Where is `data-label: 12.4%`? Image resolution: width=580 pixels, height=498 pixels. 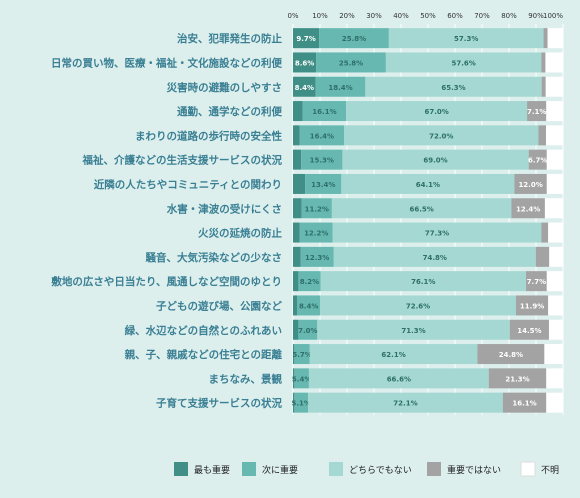
data-label: 12.4% is located at coordinates (528, 209).